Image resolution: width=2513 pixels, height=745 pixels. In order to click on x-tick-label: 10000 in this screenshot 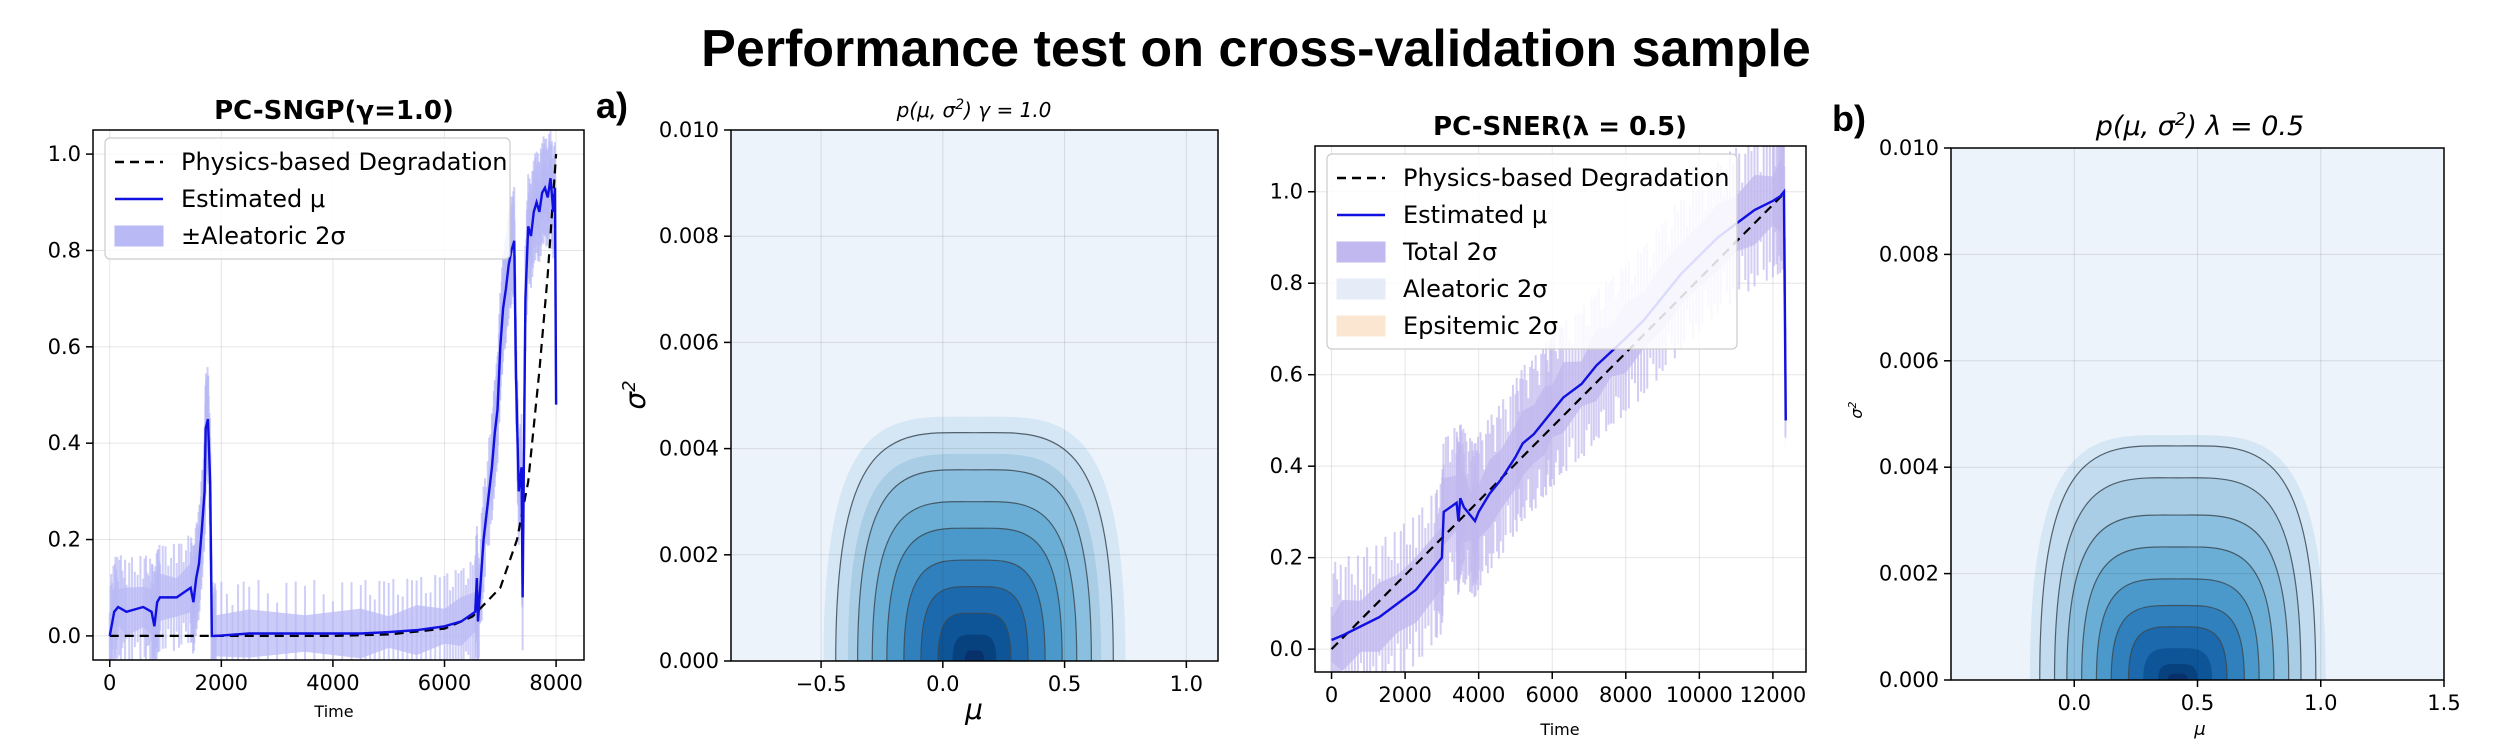, I will do `click(1699, 695)`.